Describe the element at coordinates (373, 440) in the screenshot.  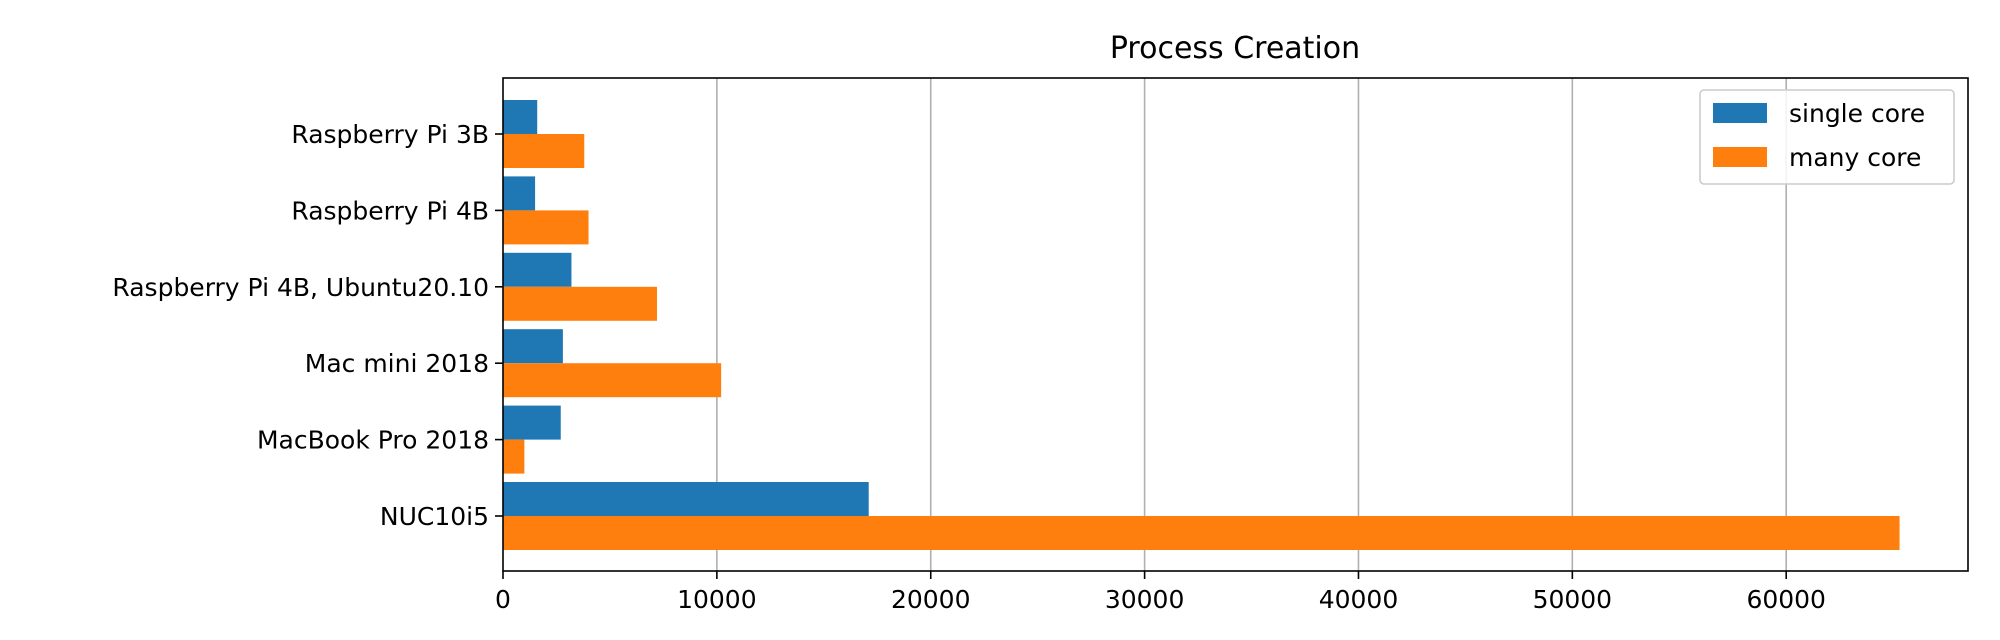
I see `y-tick-label: MacBook Pro 2018` at that location.